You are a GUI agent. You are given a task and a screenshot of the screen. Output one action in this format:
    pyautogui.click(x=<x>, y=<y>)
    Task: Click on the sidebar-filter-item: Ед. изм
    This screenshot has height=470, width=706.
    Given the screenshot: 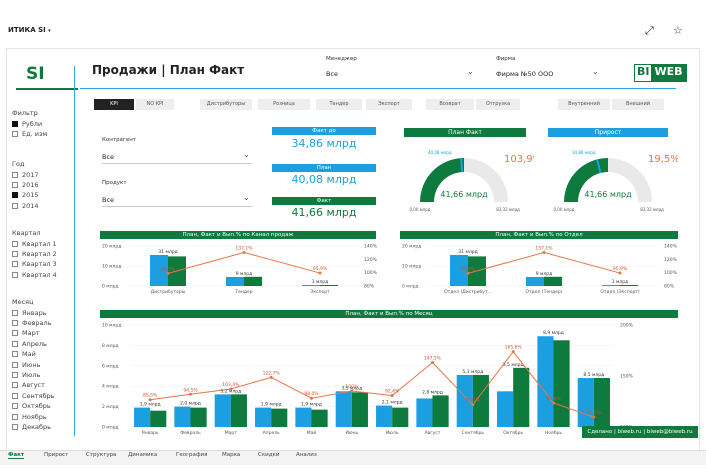 What is the action you would take?
    pyautogui.click(x=29, y=134)
    